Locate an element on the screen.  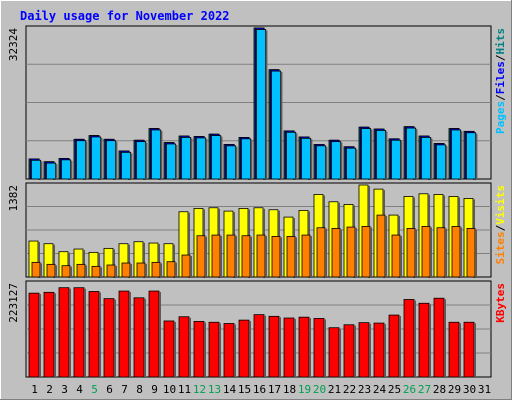
x-tick-label-11: 11 is located at coordinates (184, 389).